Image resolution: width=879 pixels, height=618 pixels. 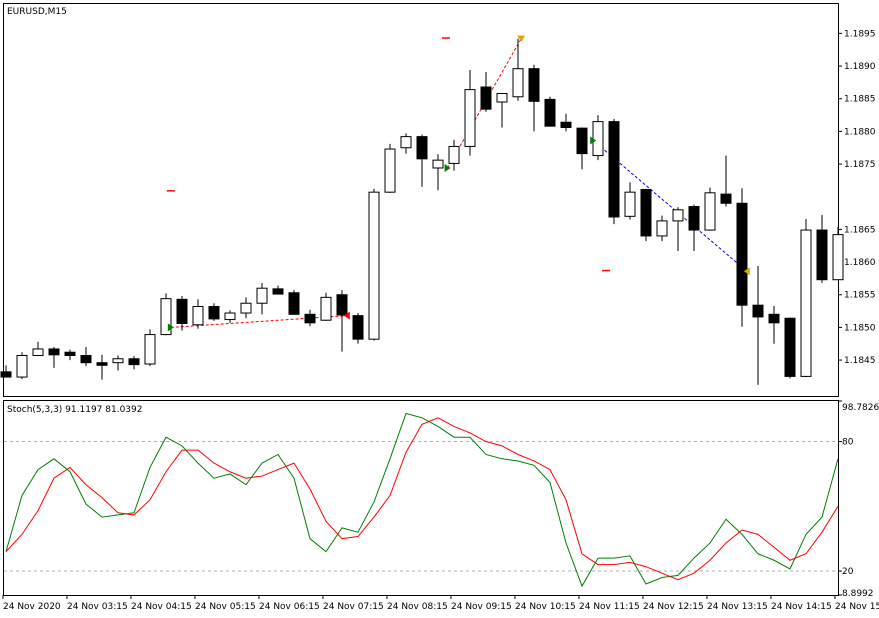 What do you see at coordinates (860, 230) in the screenshot?
I see `price-tick-label: 1.1865` at bounding box center [860, 230].